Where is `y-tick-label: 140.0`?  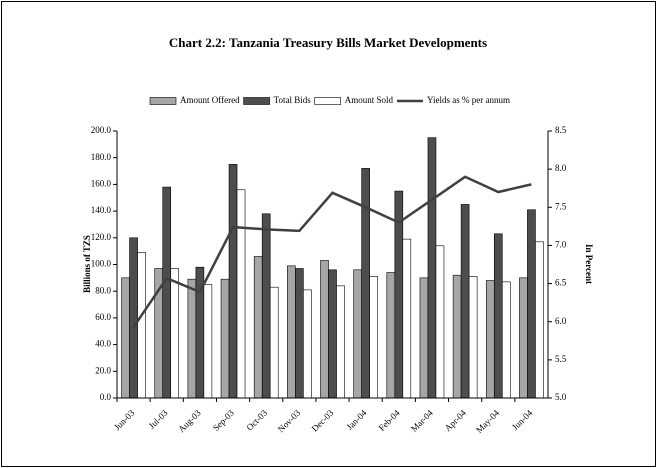
y-tick-label: 140.0 is located at coordinates (101, 210).